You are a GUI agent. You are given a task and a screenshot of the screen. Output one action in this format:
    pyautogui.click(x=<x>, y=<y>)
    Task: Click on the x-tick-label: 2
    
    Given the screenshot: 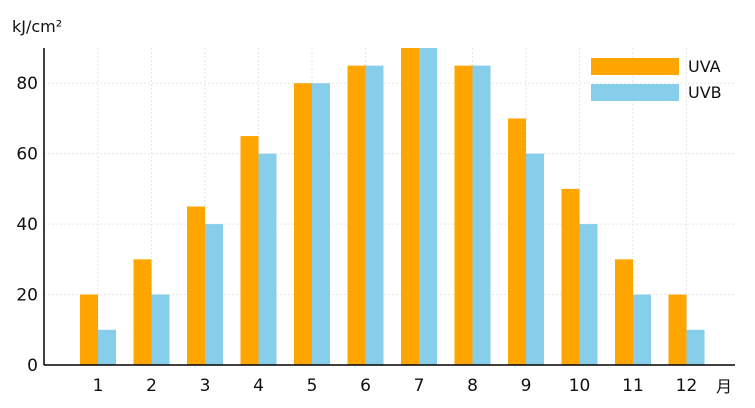 What is the action you would take?
    pyautogui.click(x=151, y=386)
    